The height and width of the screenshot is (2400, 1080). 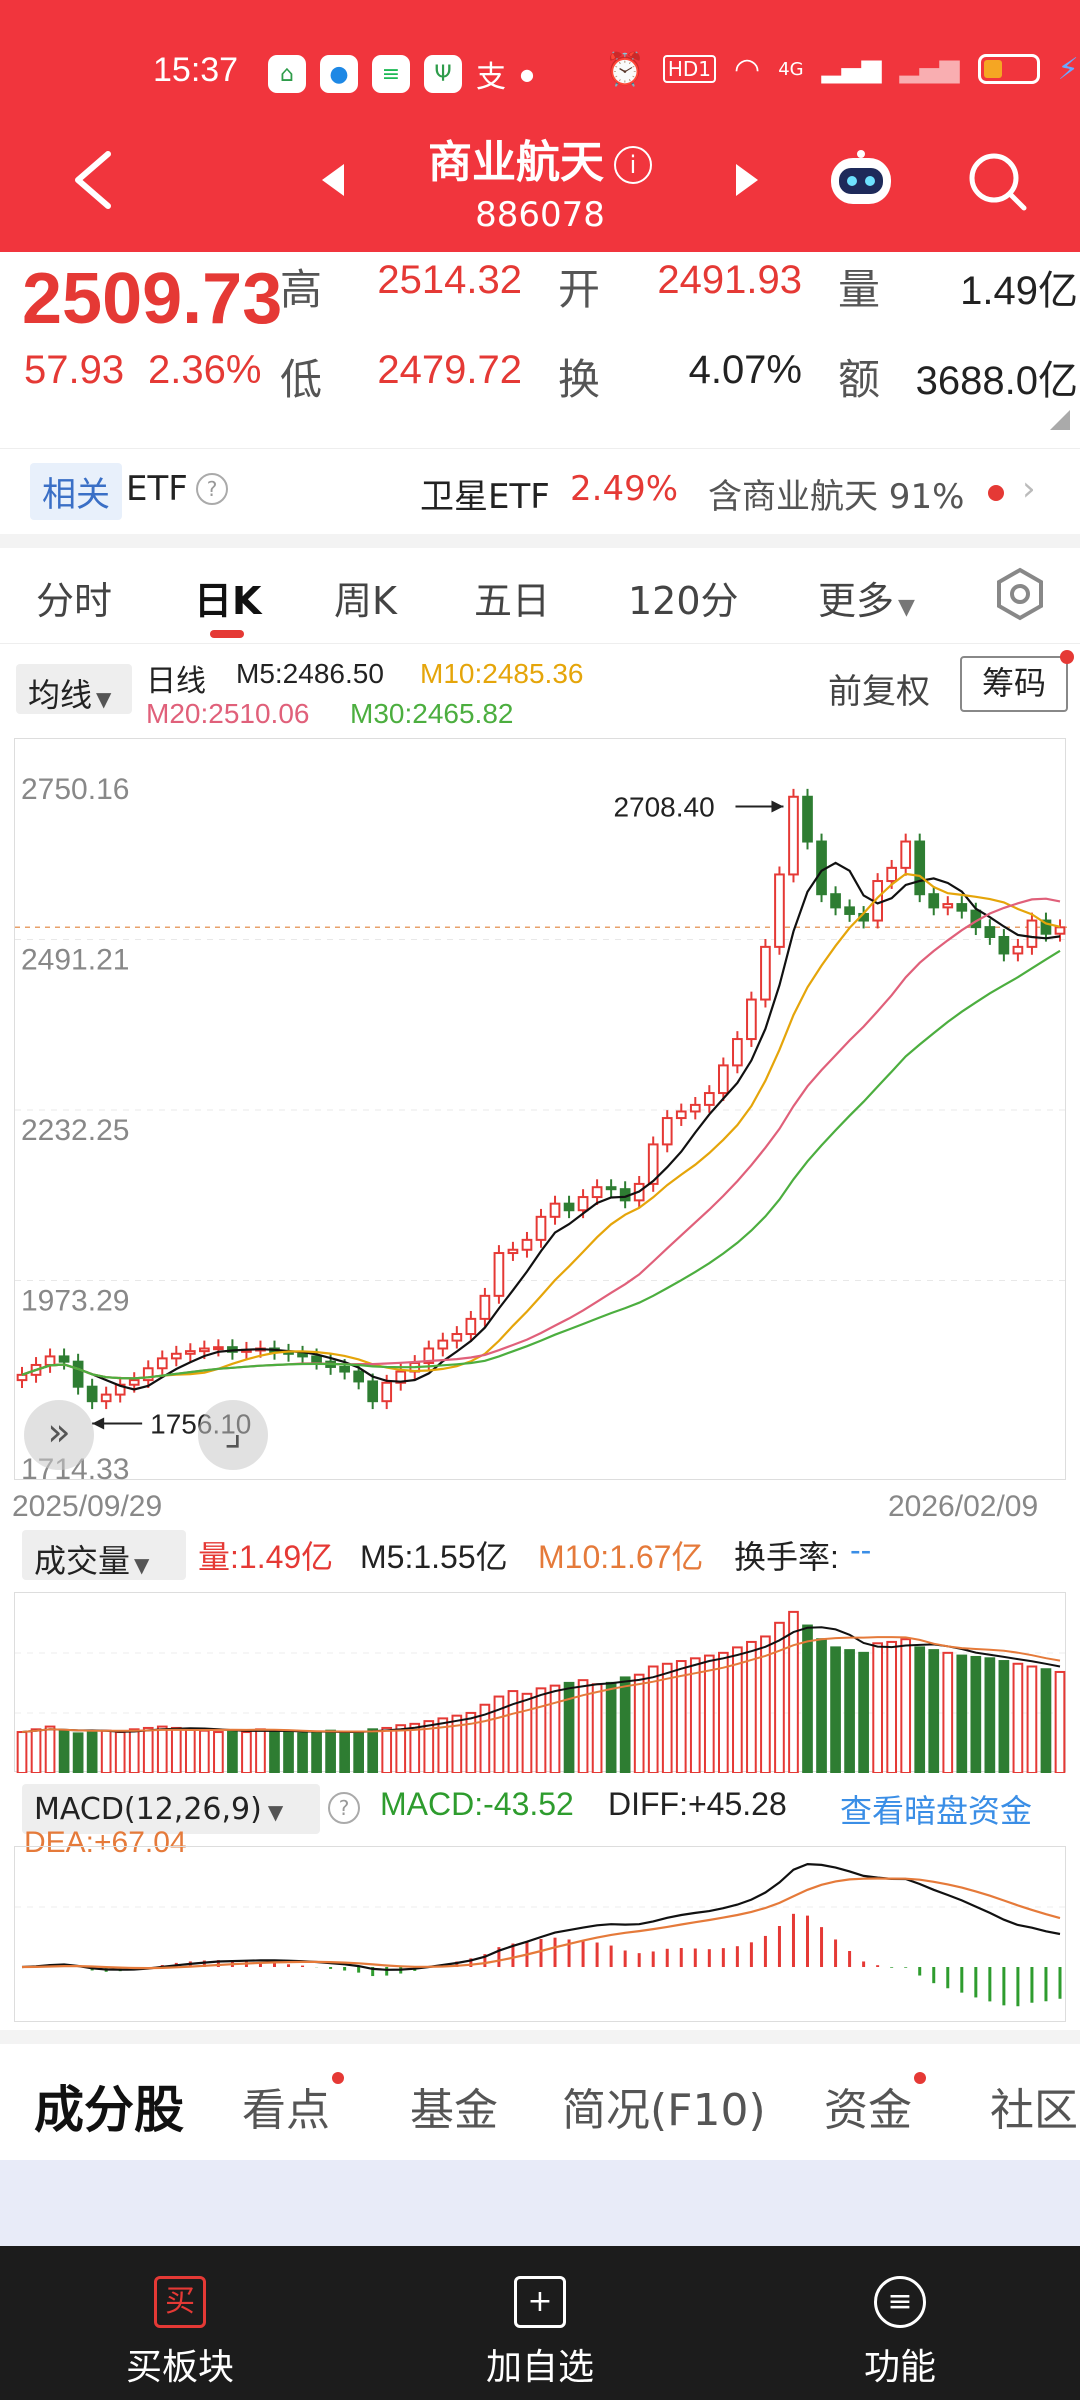 I want to click on macd-chart, so click(x=540, y=1934).